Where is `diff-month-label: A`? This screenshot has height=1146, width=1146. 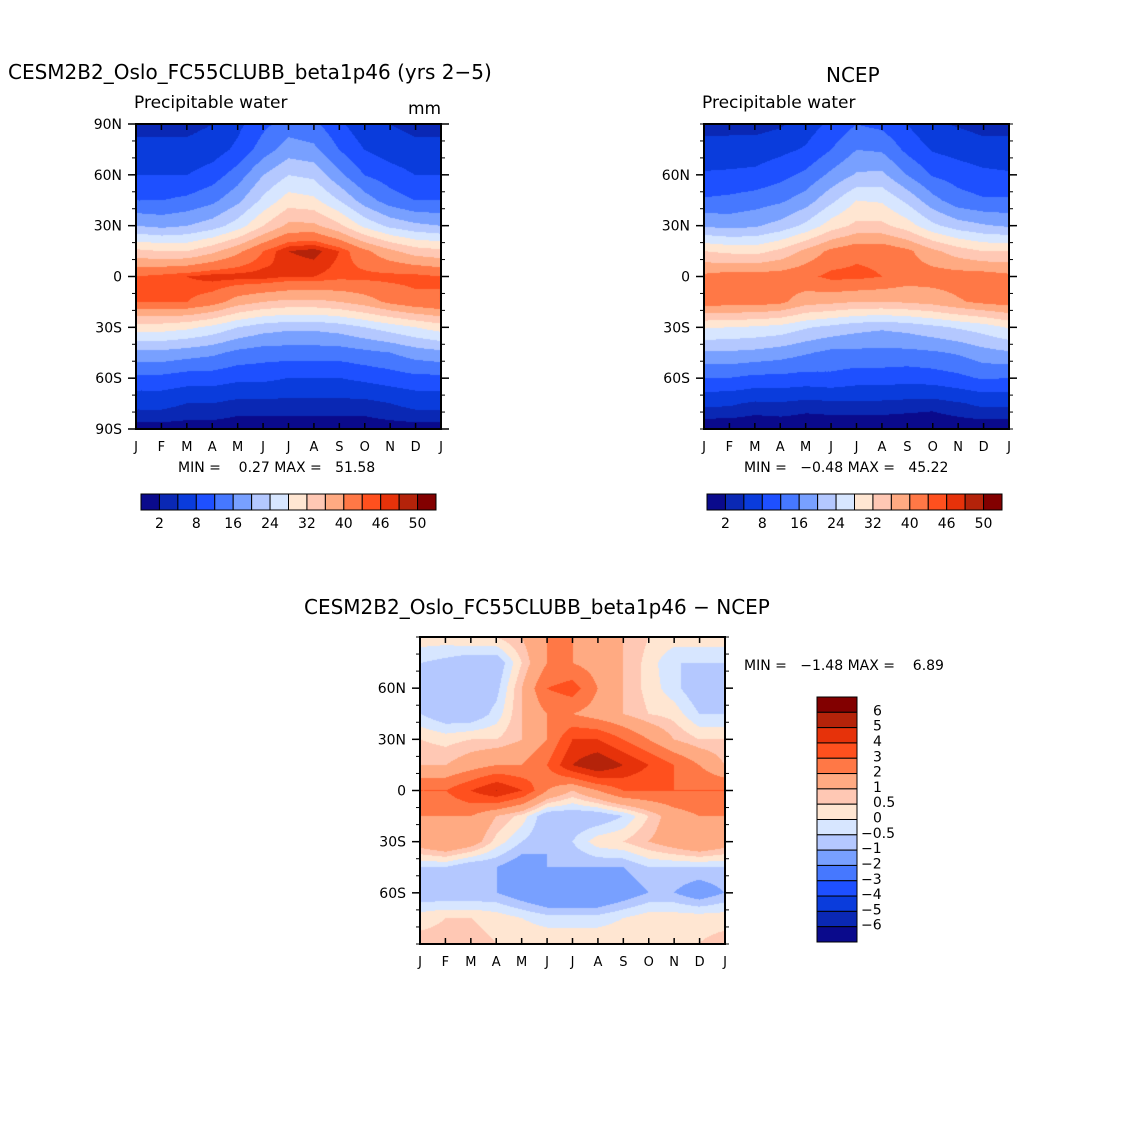
diff-month-label: A is located at coordinates (597, 962).